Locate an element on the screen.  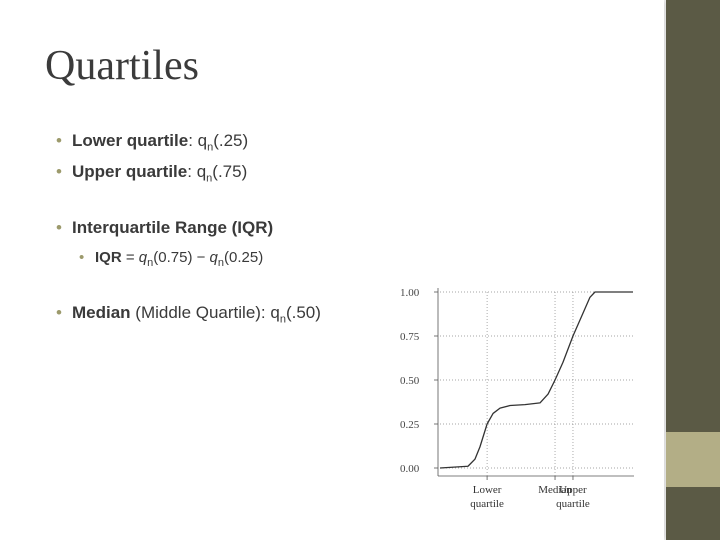
bullet: Upper quartile: qn(.75) is located at coordinates (152, 173).